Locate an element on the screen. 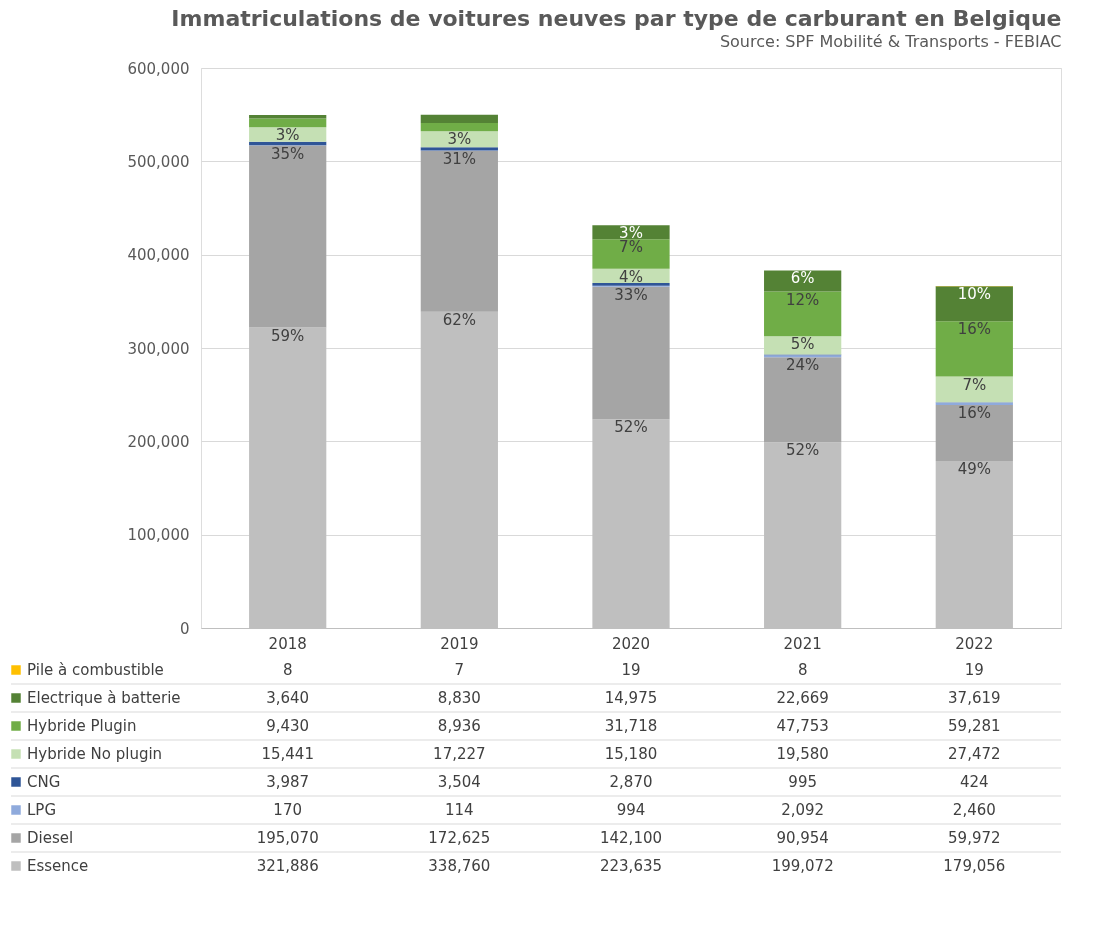 The image size is (1117, 947). annotation: 7% is located at coordinates (974, 384).